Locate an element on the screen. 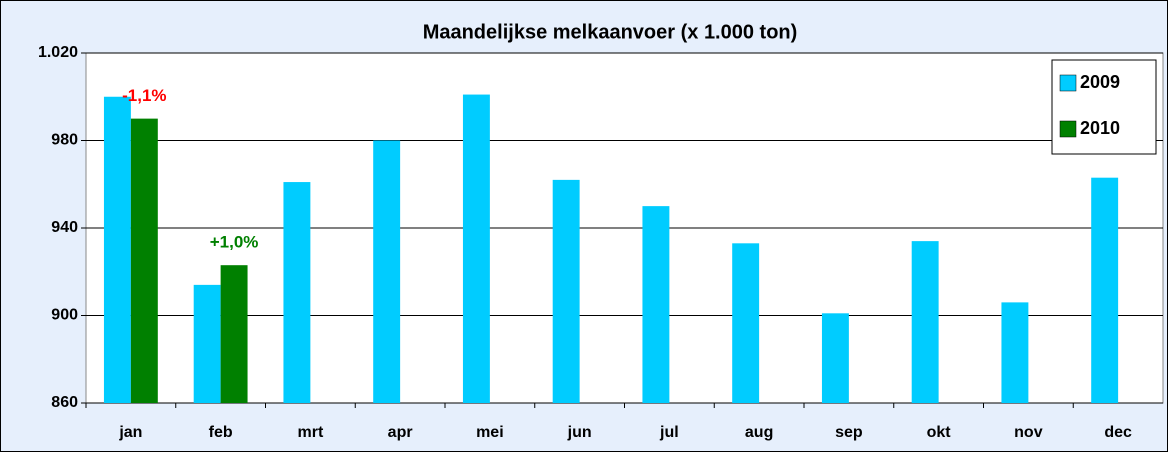 The image size is (1168, 457). x-tick-label: jul is located at coordinates (669, 432).